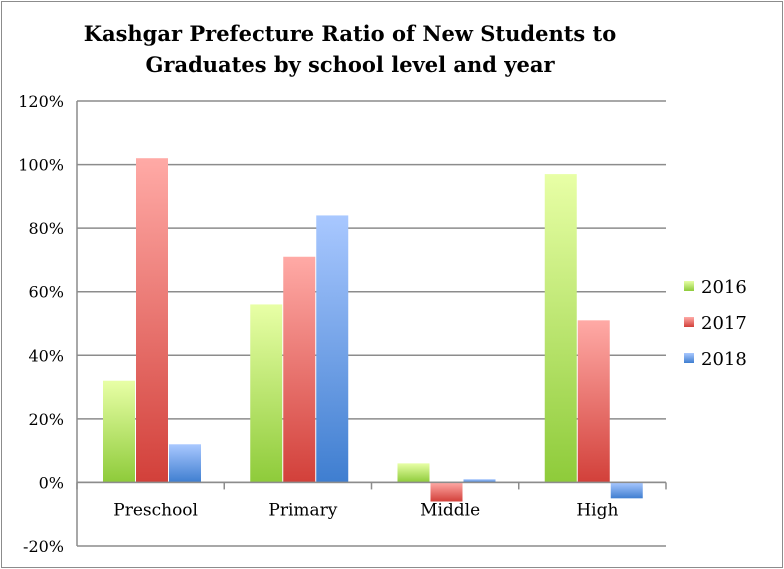  I want to click on category-label-primary: Primary, so click(302, 510).